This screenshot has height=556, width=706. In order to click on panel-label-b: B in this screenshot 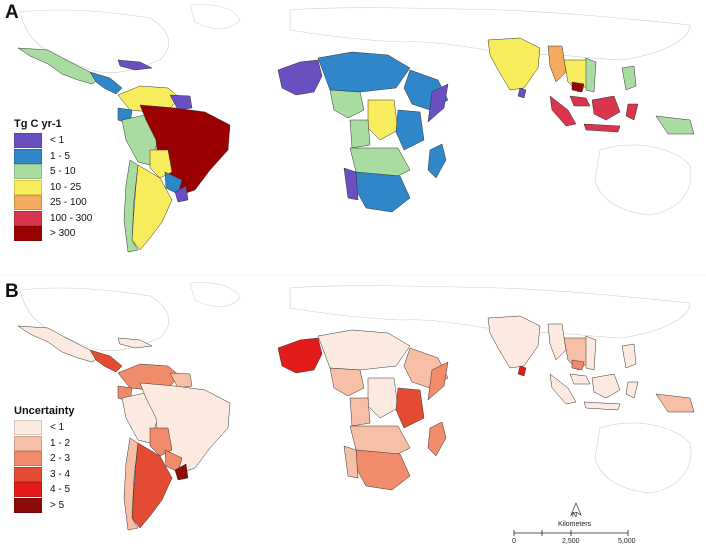, I will do `click(12, 291)`.